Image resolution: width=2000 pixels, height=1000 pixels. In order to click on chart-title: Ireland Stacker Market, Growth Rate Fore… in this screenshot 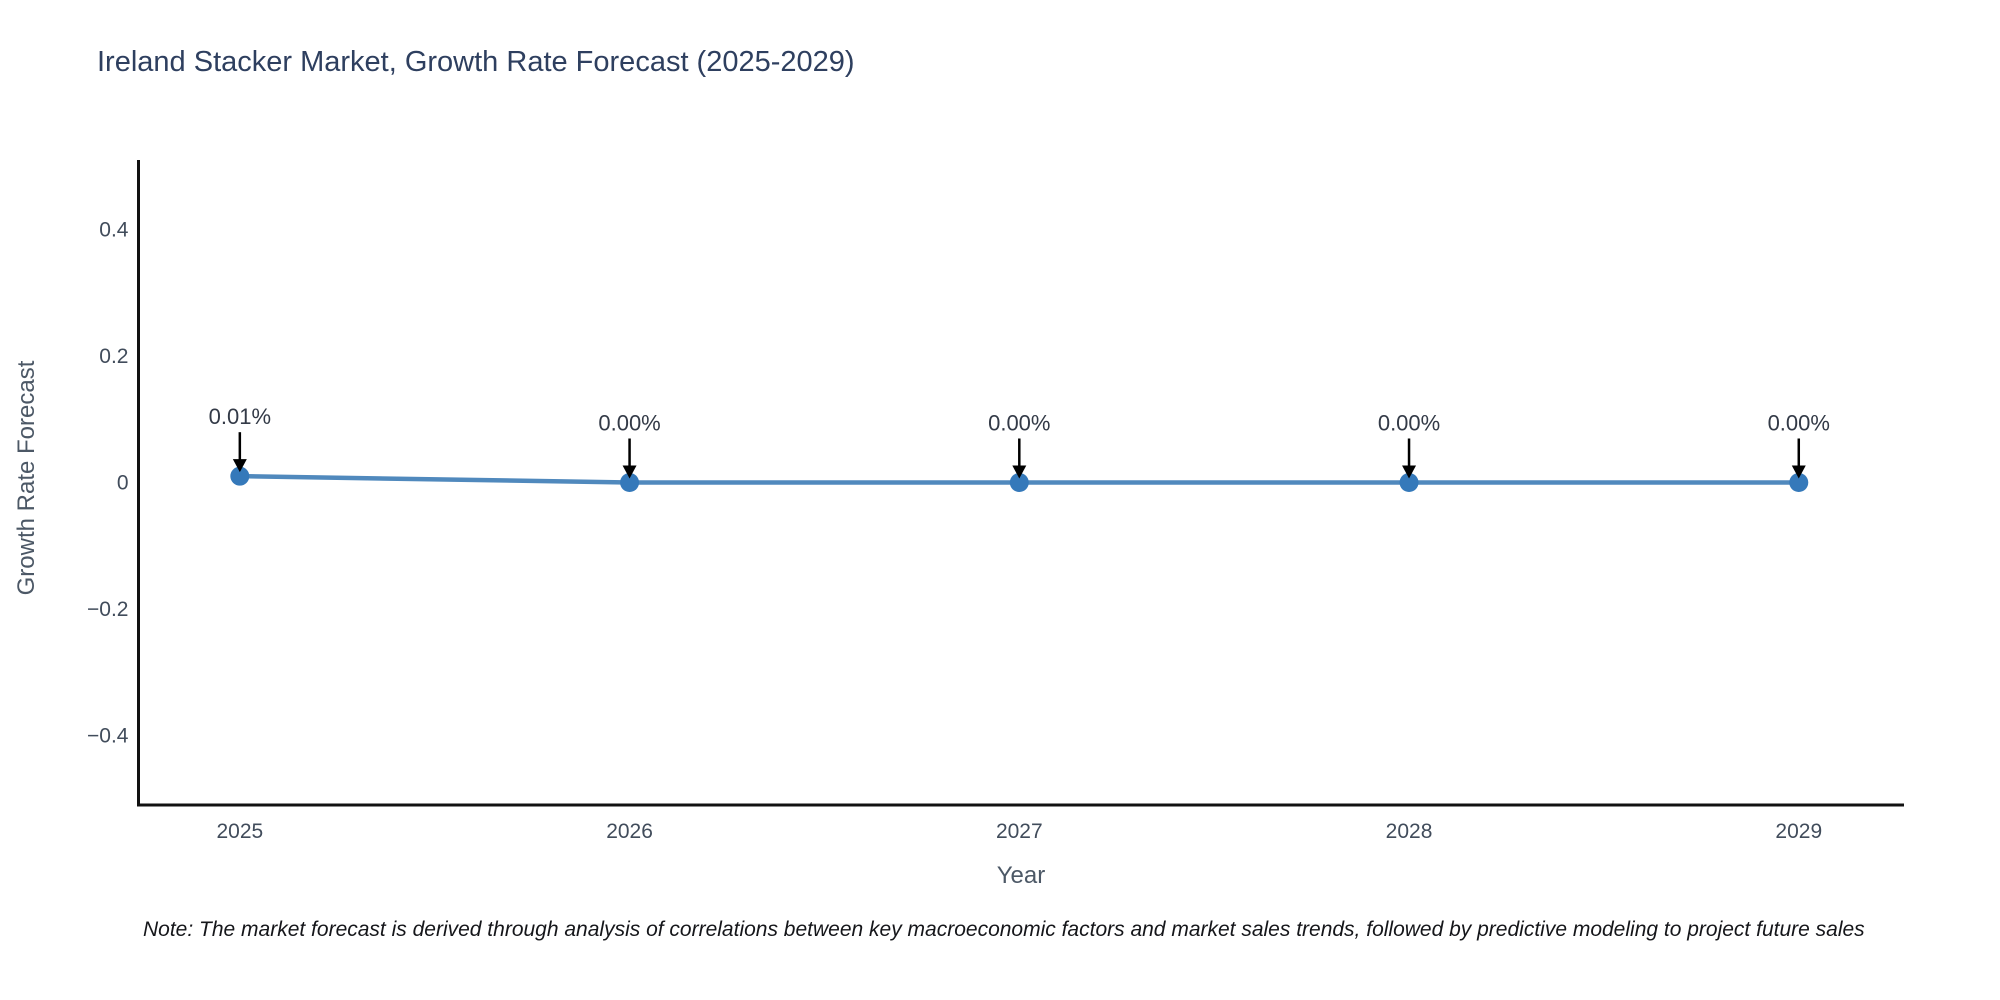, I will do `click(476, 62)`.